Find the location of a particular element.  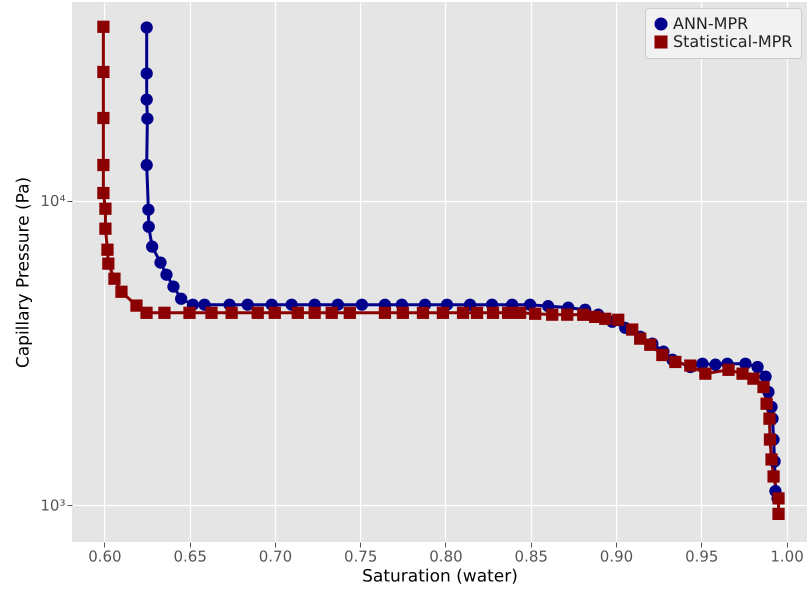

y-tick-label: 10³ is located at coordinates (53, 505).